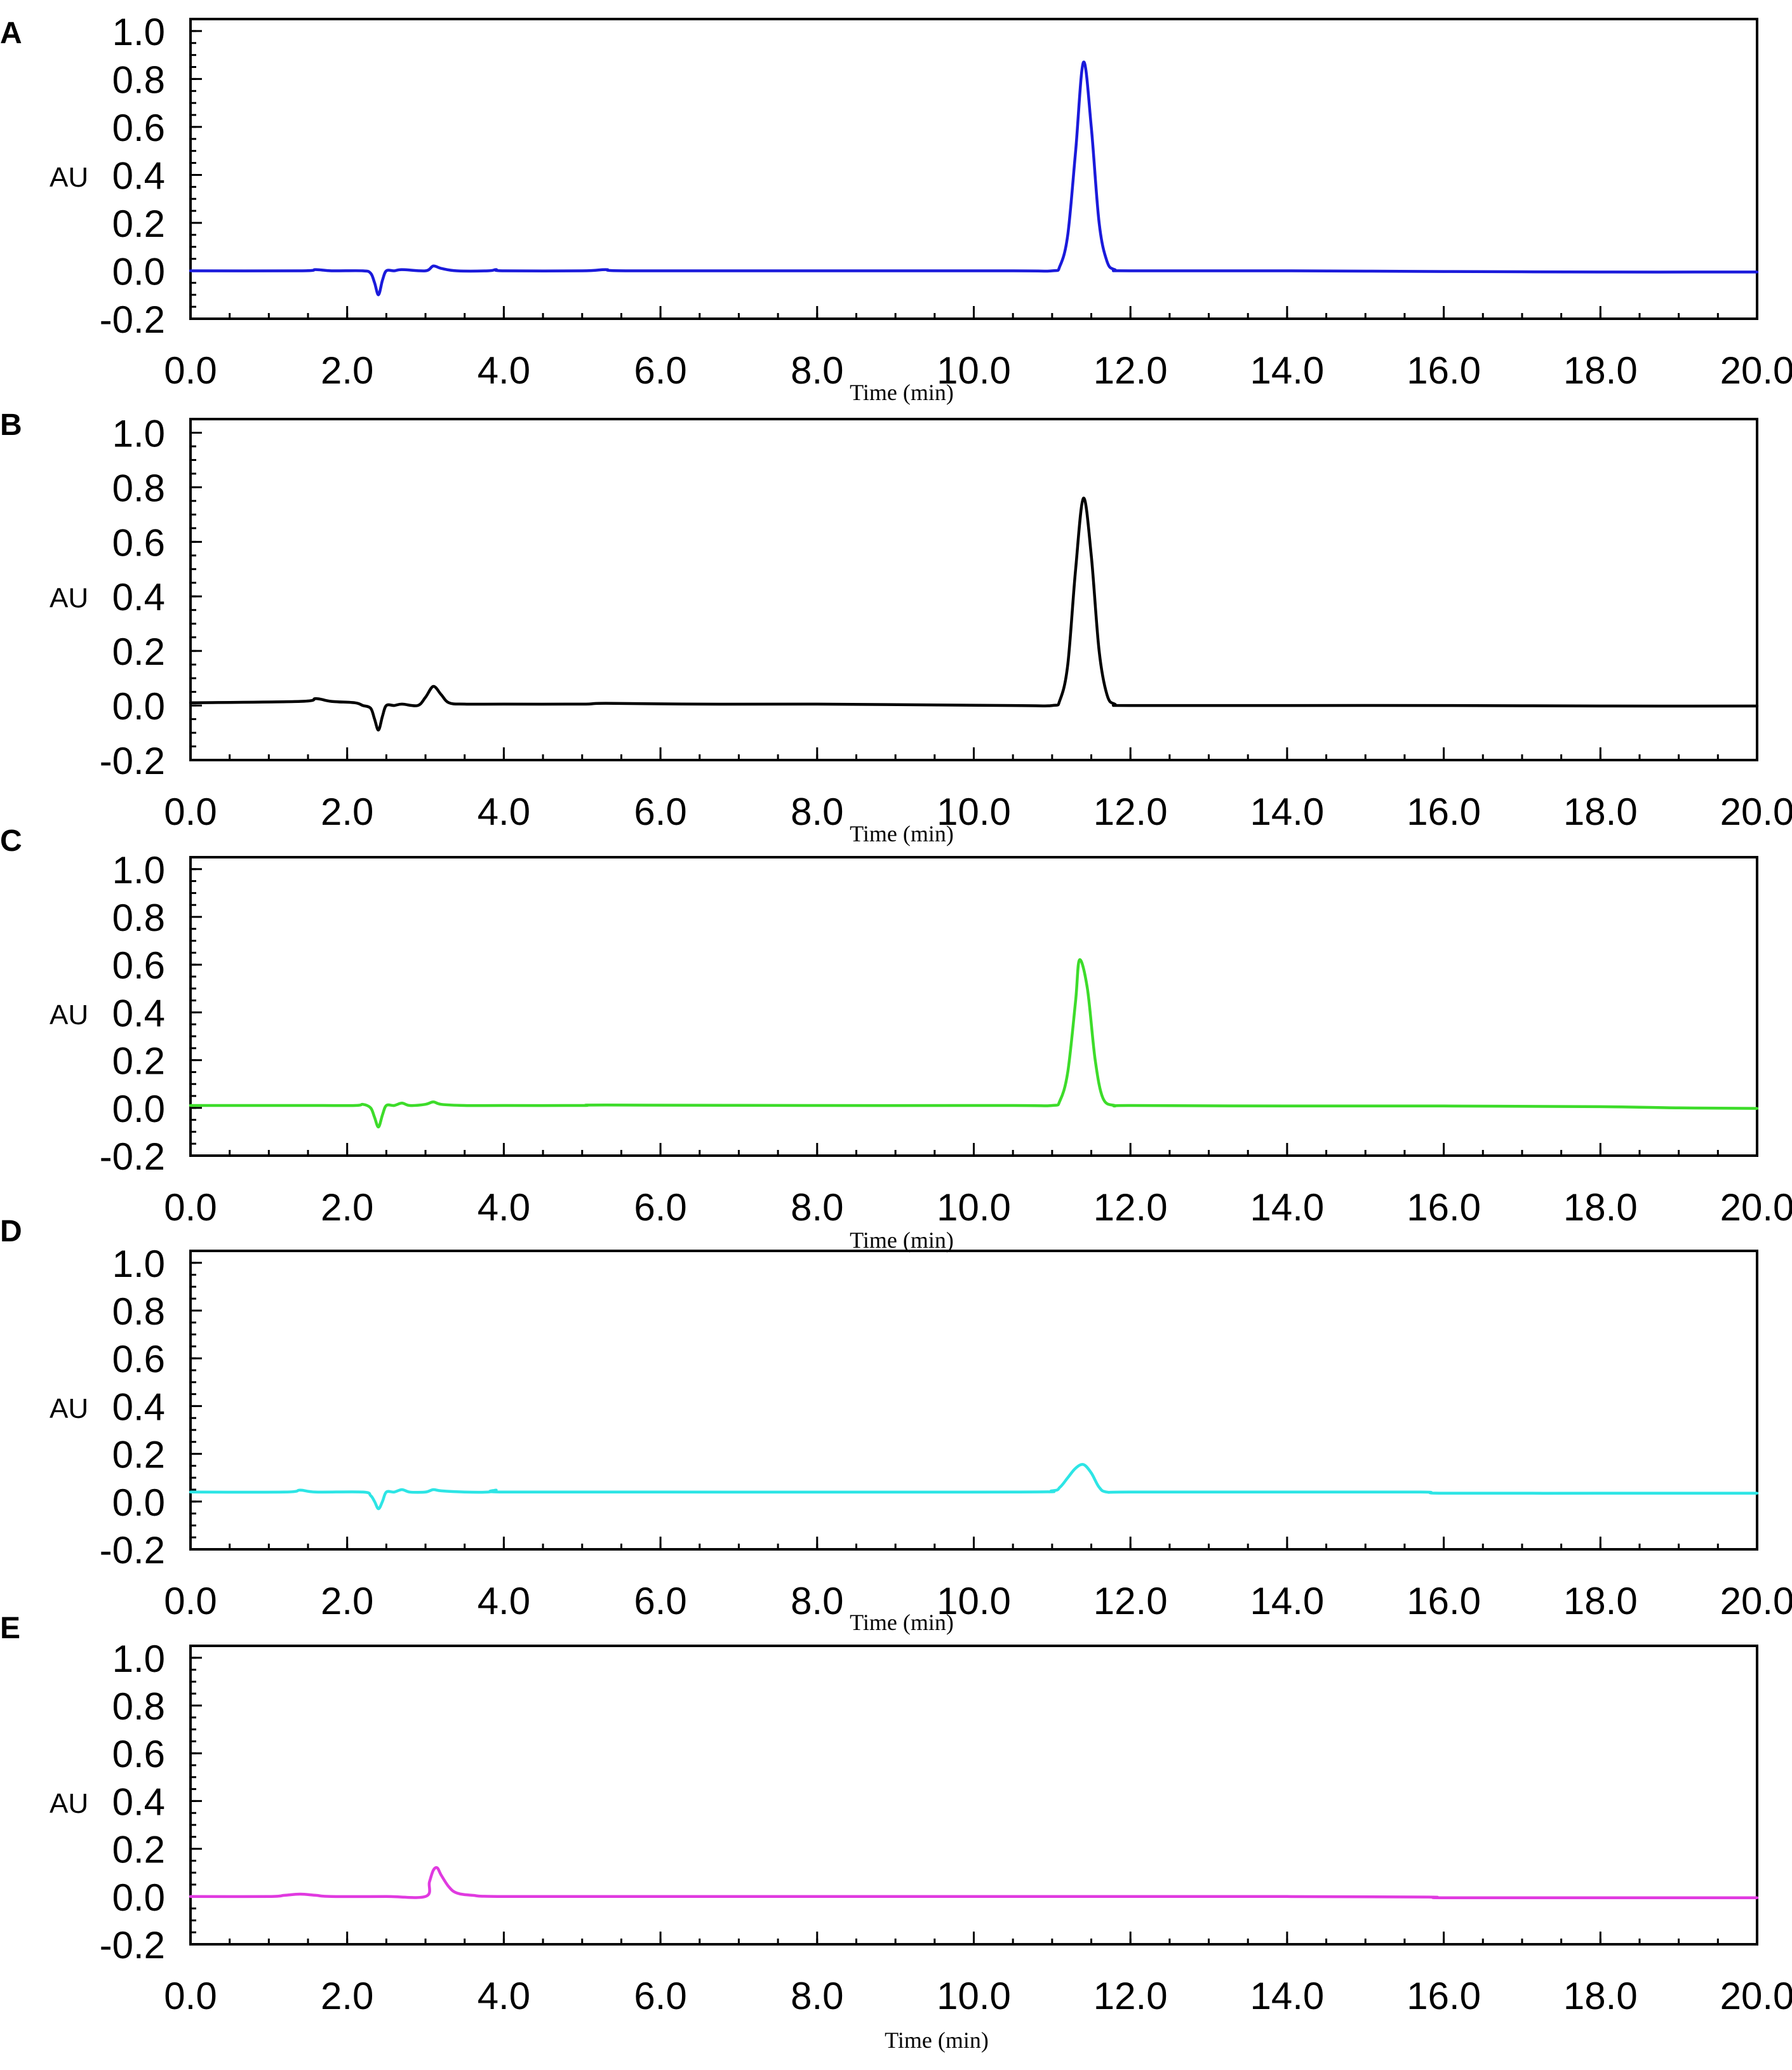  What do you see at coordinates (11, 841) in the screenshot?
I see `panel-letter: C` at bounding box center [11, 841].